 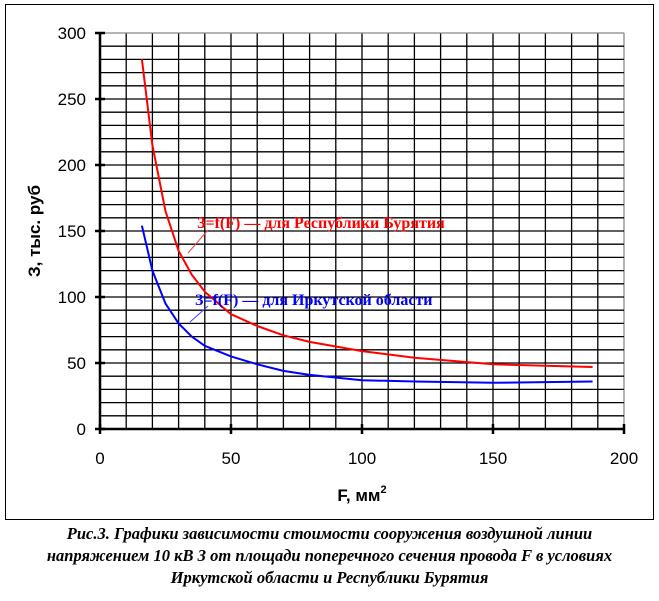 I want to click on y-tick-label: 50, so click(x=76, y=363).